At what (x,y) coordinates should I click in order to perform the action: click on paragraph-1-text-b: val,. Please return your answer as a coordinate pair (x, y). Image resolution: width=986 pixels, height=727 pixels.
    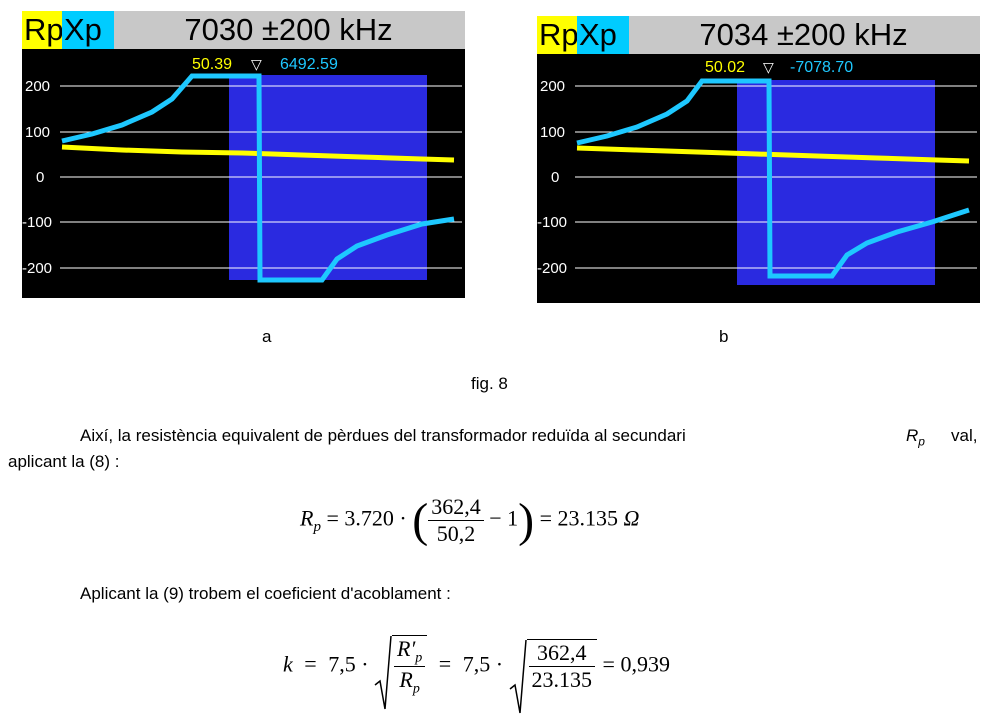
    Looking at the image, I should click on (964, 435).